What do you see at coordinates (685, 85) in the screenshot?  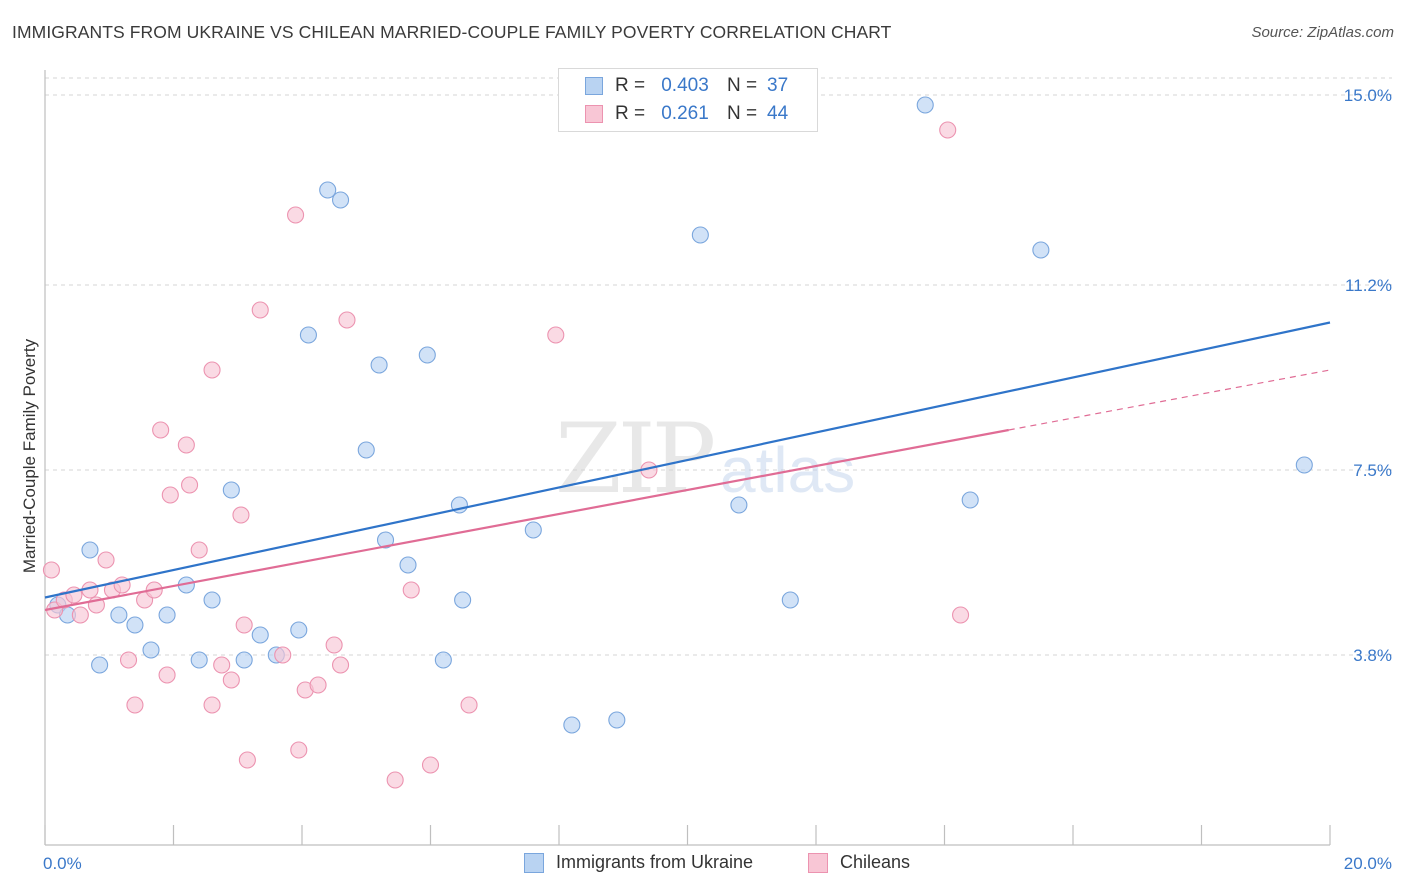 I see `legend-r-value: 0.403` at bounding box center [685, 85].